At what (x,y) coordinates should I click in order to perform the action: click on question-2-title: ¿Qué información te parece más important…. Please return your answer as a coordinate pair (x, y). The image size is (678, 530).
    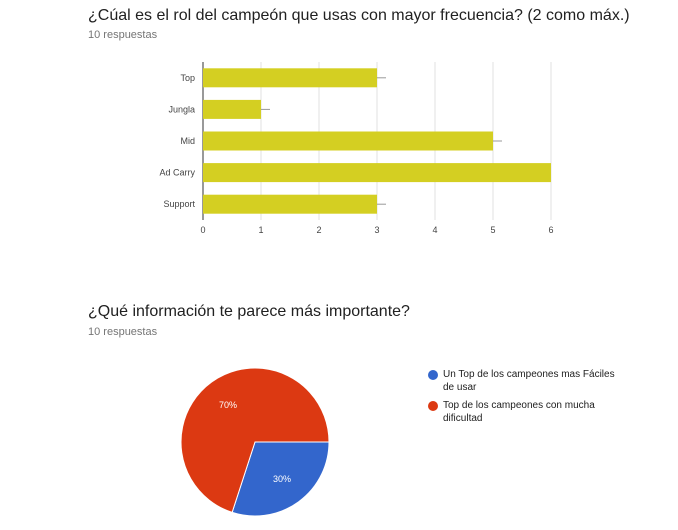
    Looking at the image, I should click on (249, 311).